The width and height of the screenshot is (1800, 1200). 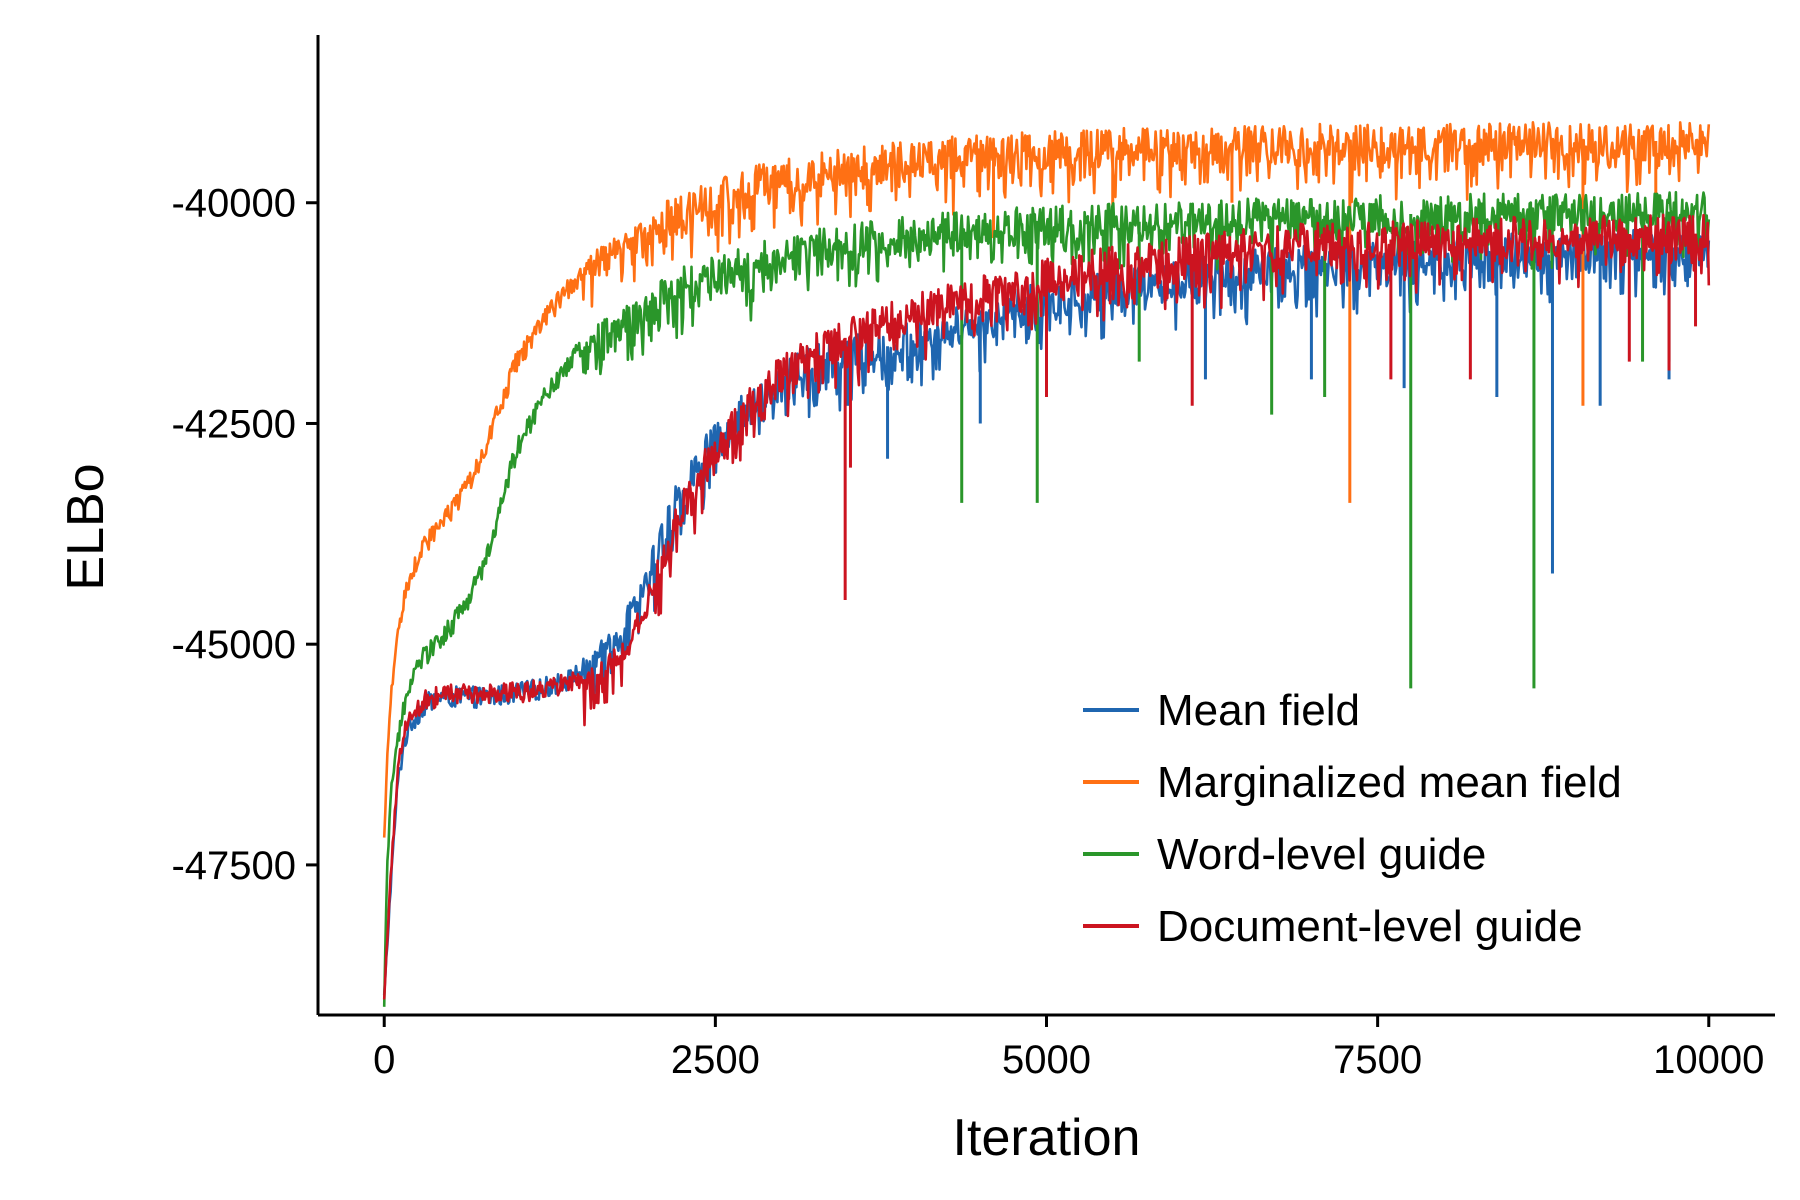 I want to click on legend-label: Mean field, so click(x=1258, y=710).